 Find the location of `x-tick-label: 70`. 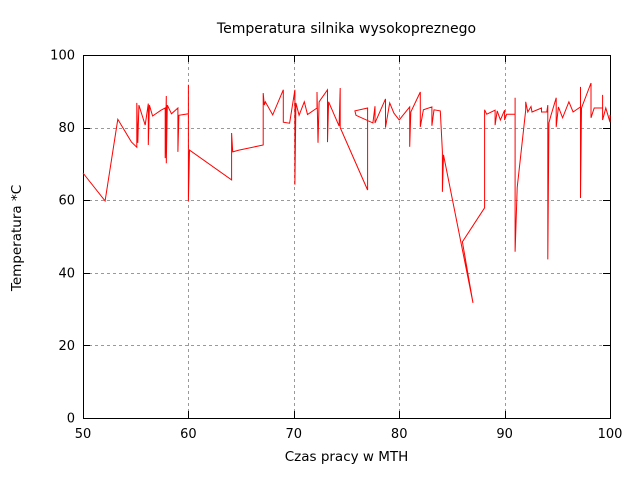

x-tick-label: 70 is located at coordinates (294, 434).